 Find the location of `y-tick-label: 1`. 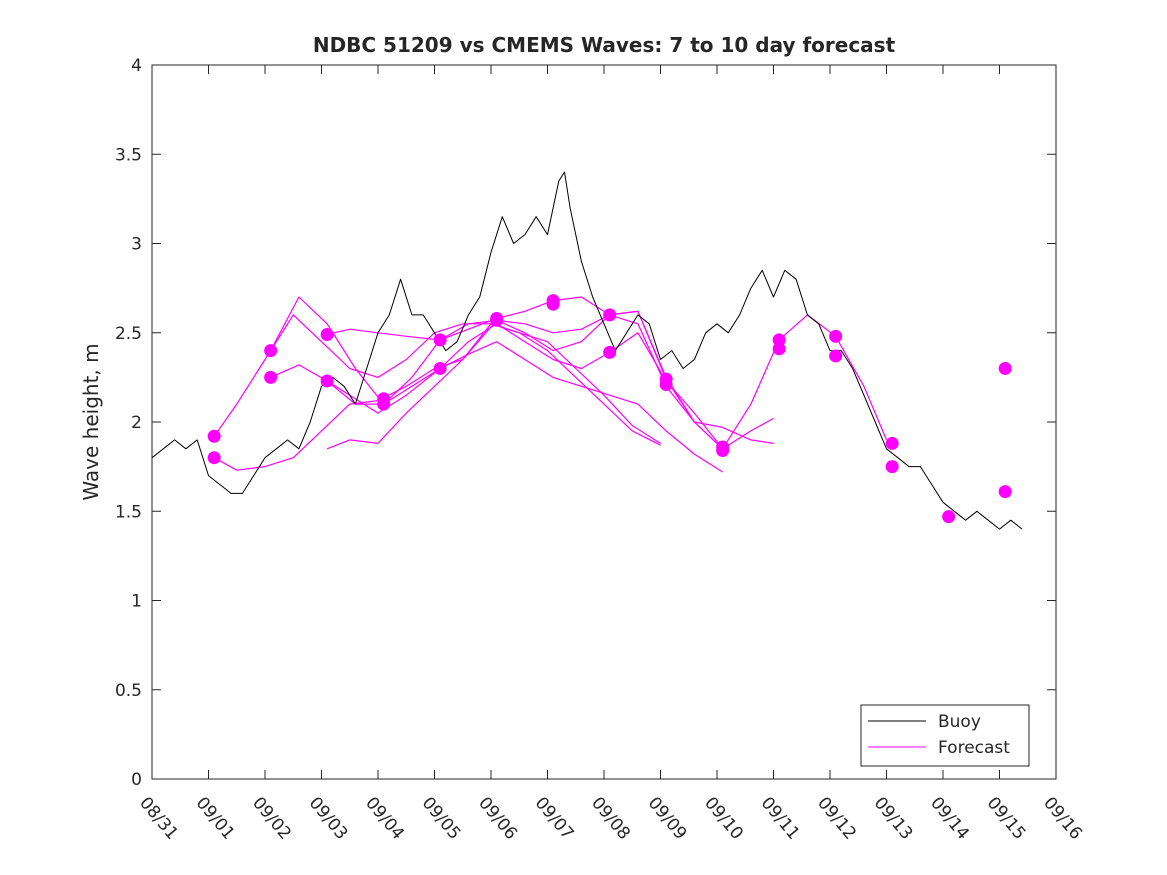

y-tick-label: 1 is located at coordinates (136, 602).